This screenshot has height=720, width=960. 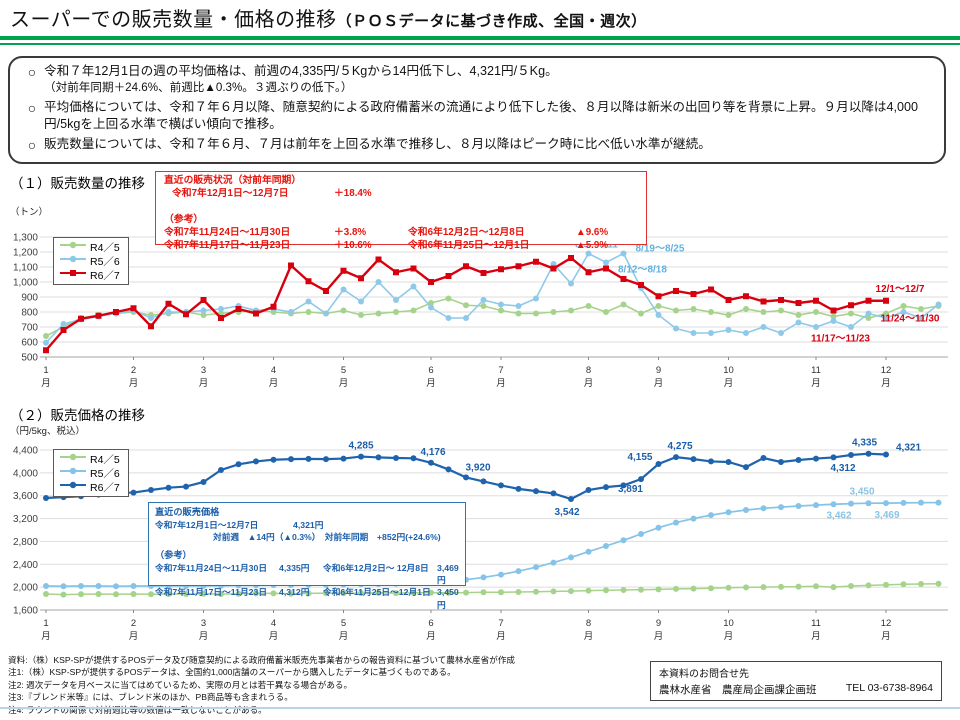 I want to click on note-4: 注4: ラウンドの関係で対前週比等の数値は一致しないことがある。, so click(x=137, y=709).